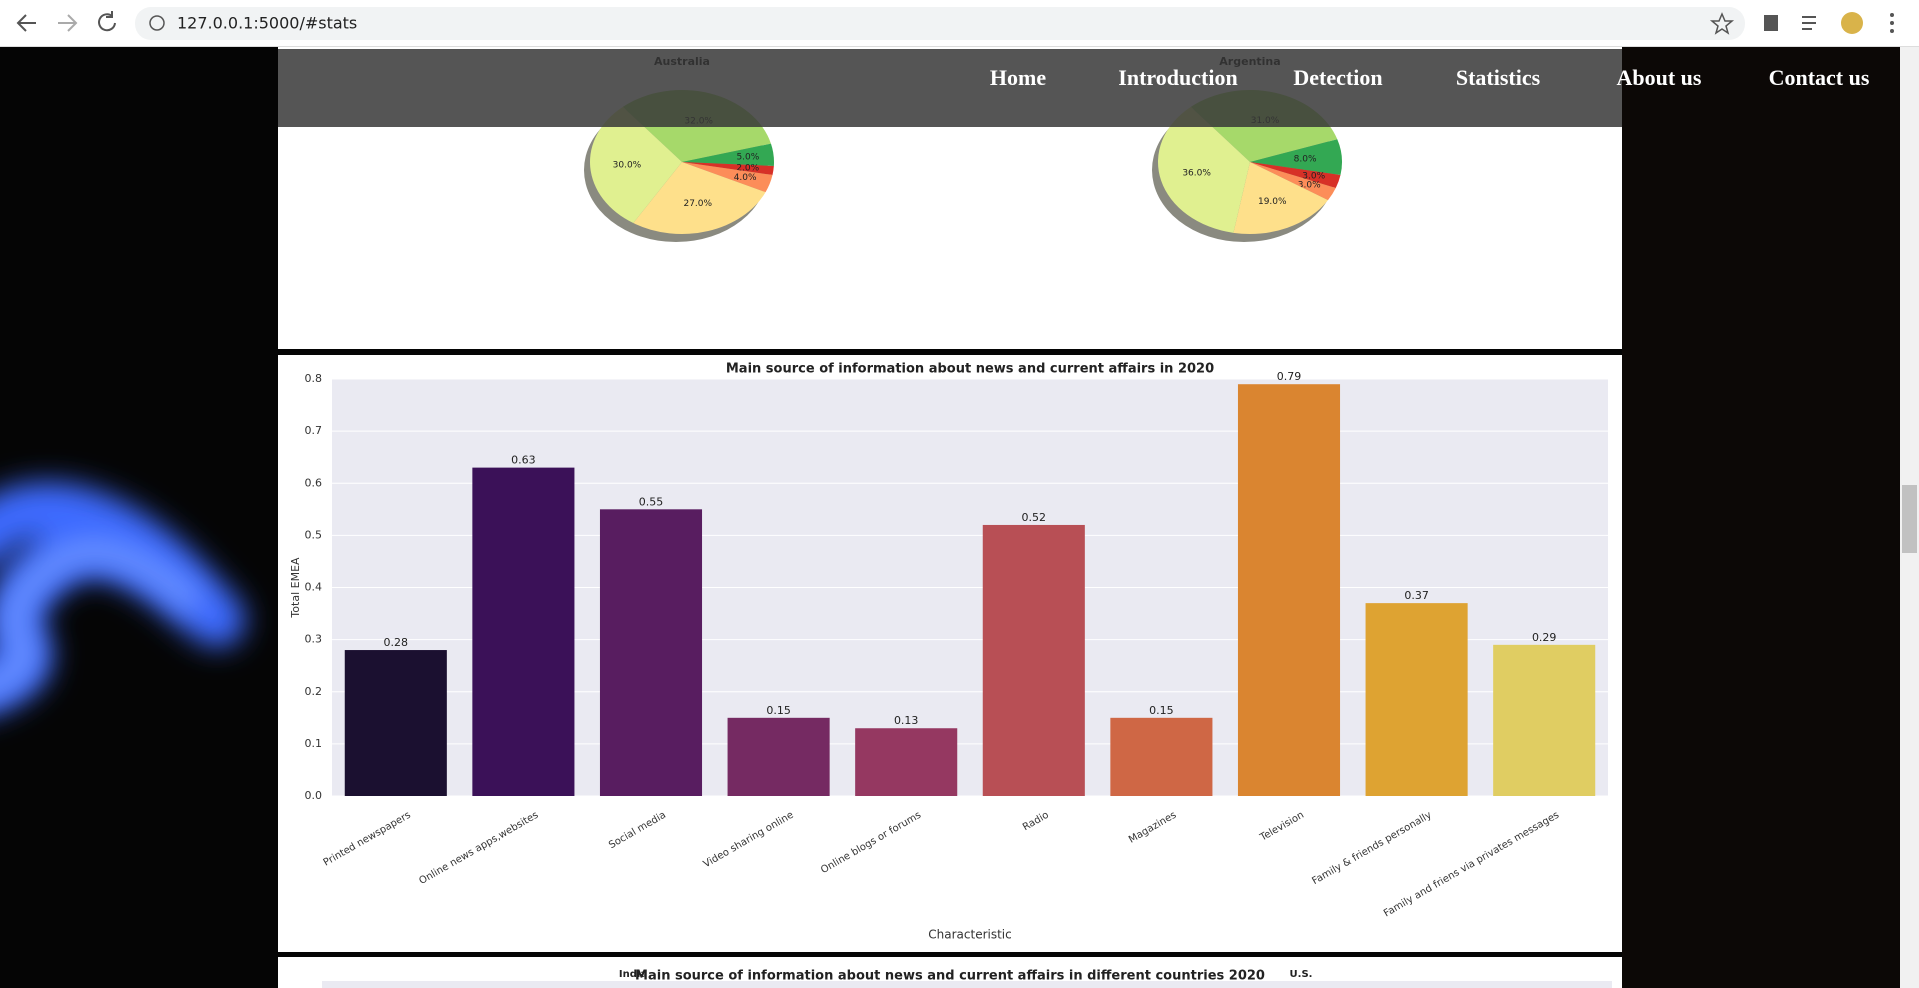 The height and width of the screenshot is (988, 1919). What do you see at coordinates (100, 617) in the screenshot?
I see `background-glow-core` at bounding box center [100, 617].